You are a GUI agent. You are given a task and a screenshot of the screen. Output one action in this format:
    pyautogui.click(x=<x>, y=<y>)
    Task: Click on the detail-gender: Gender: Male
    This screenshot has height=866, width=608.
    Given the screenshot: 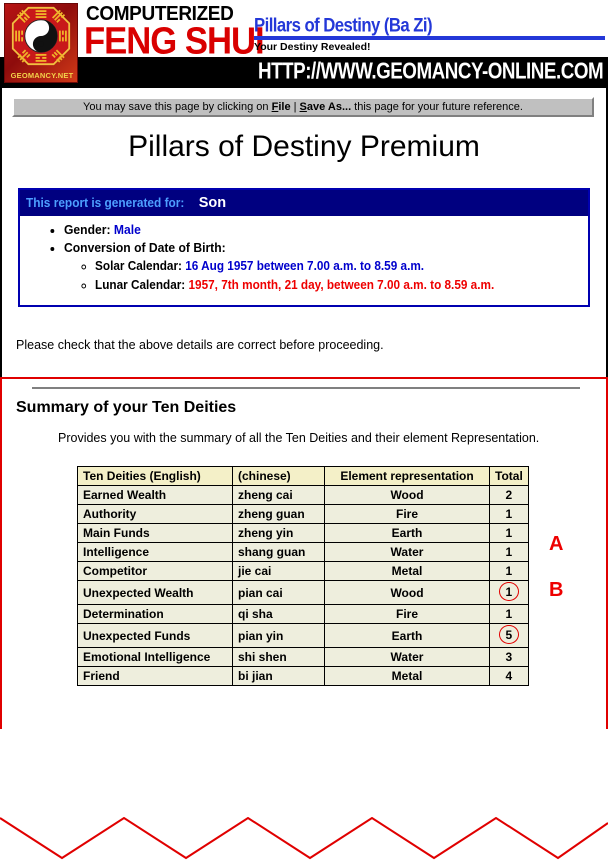 What is the action you would take?
    pyautogui.click(x=318, y=230)
    